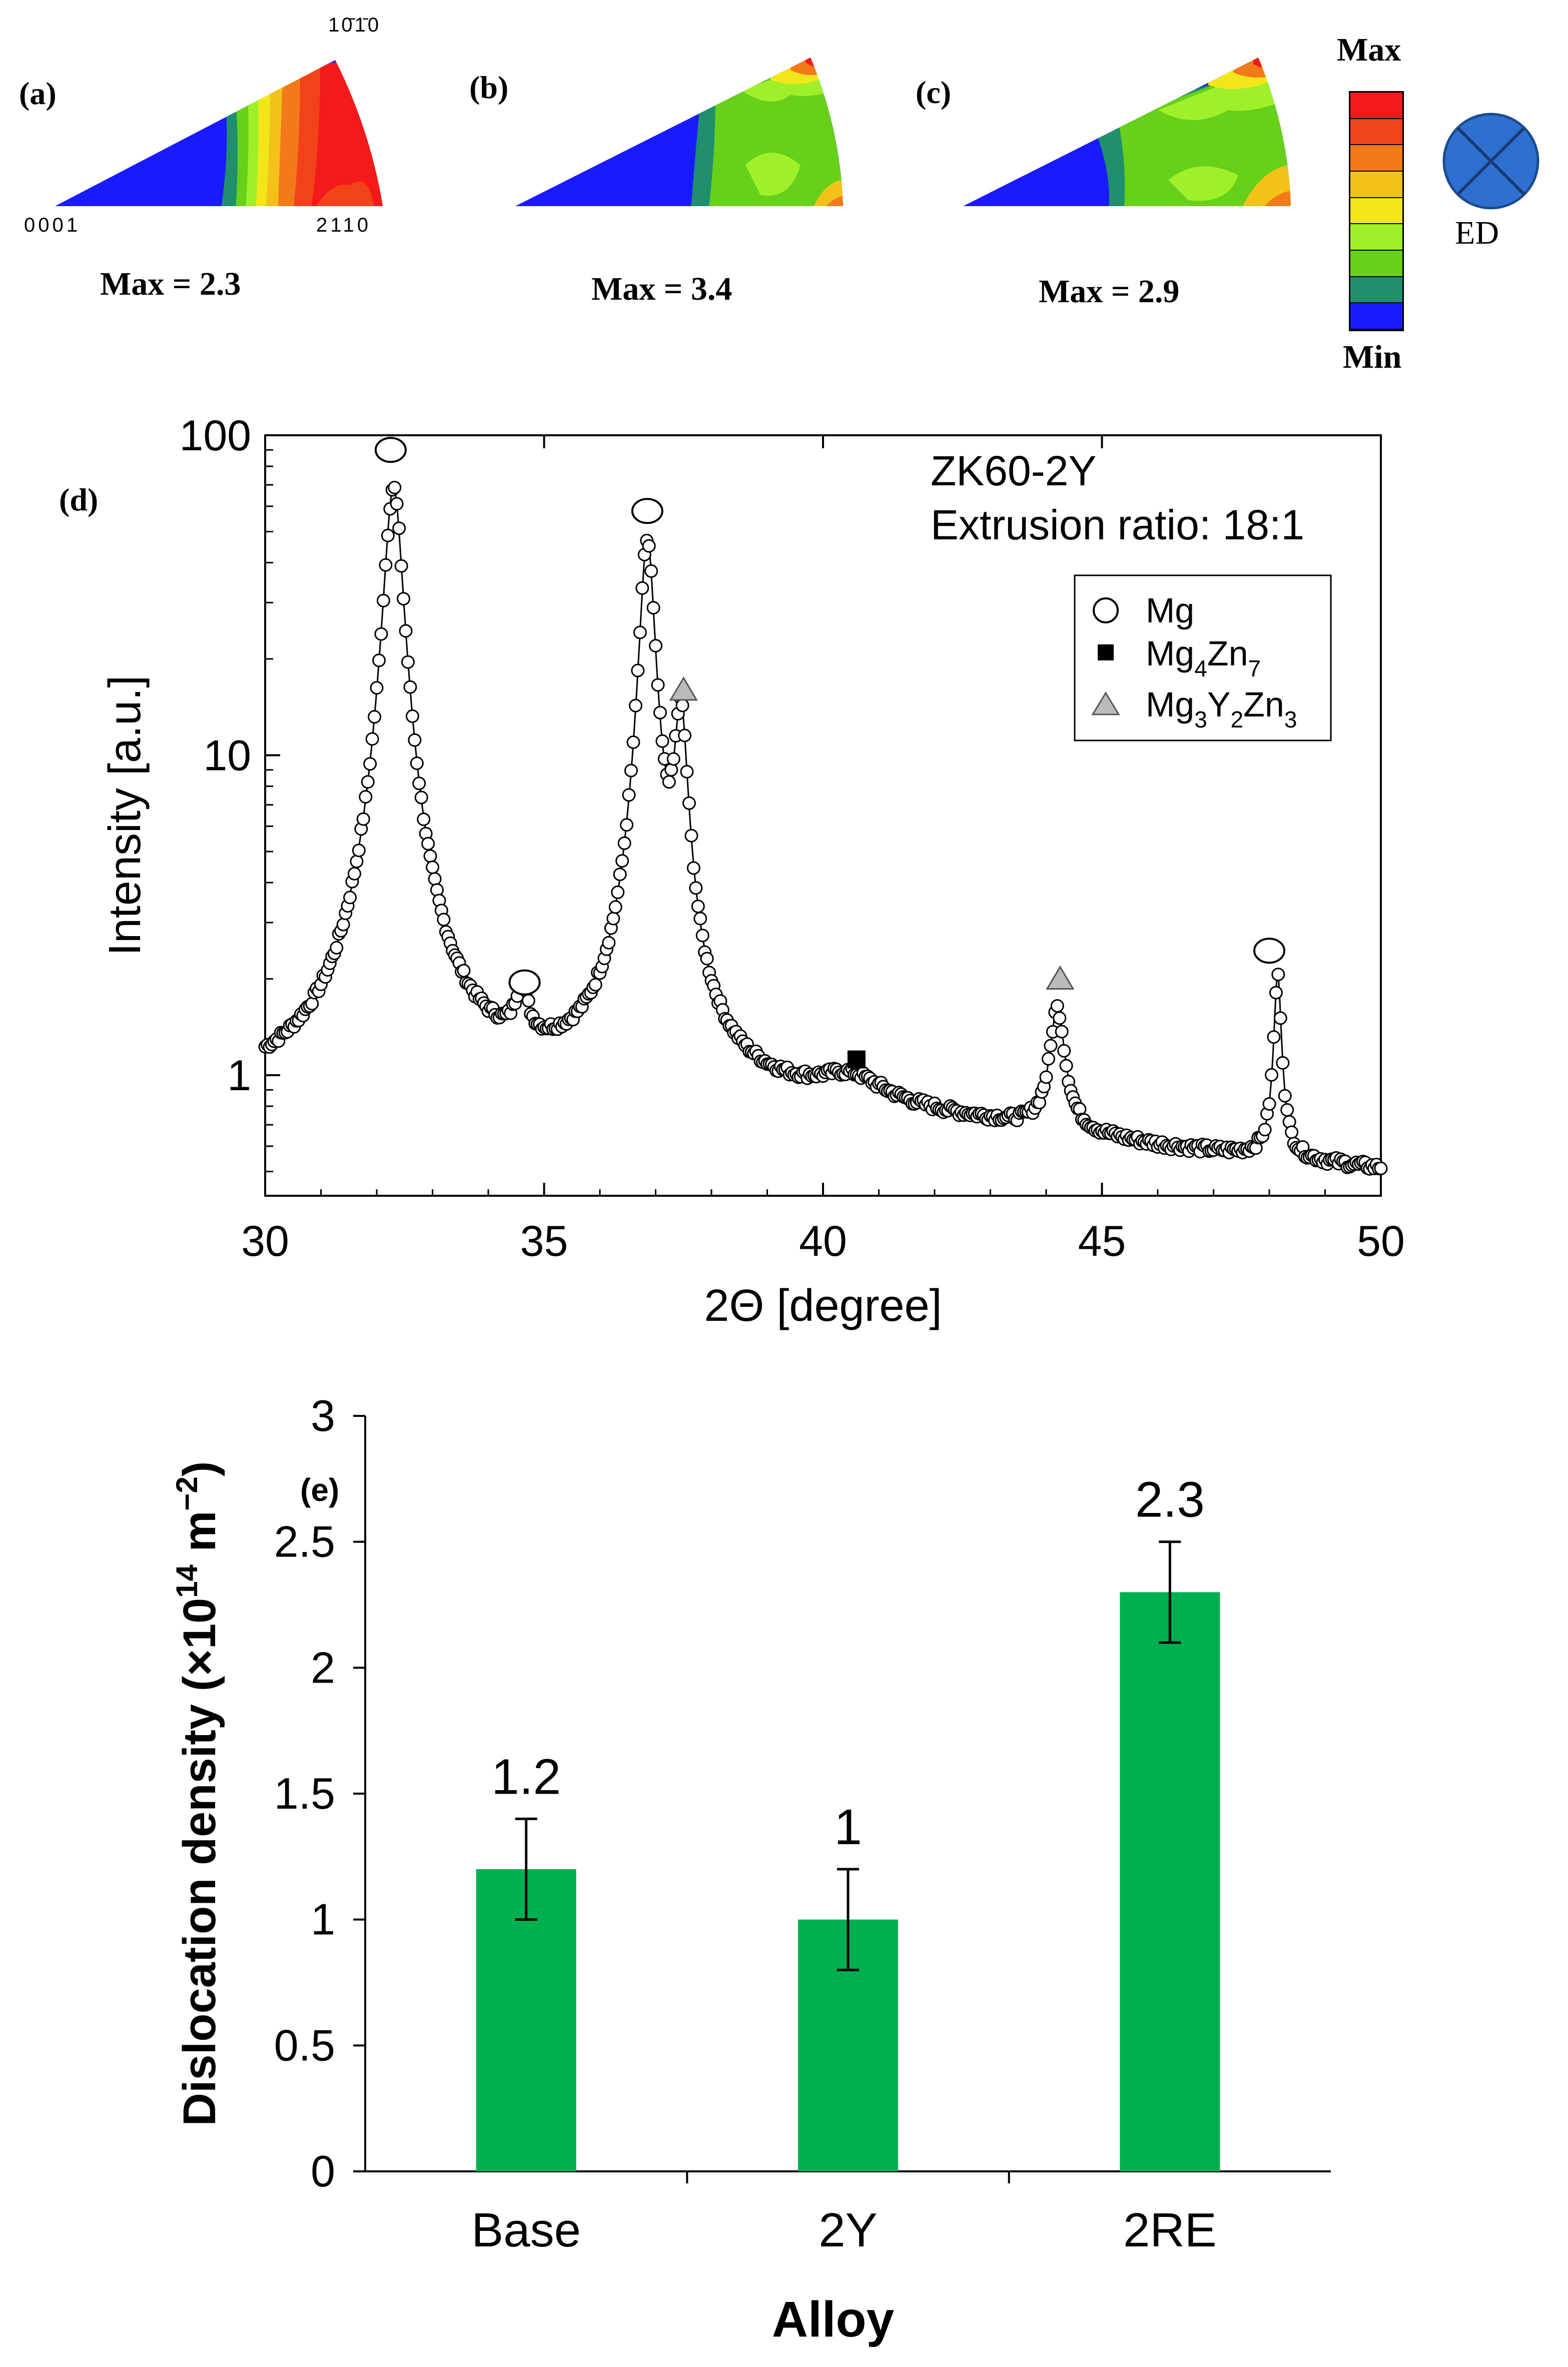  I want to click on x-tick-label: 40, so click(823, 1241).